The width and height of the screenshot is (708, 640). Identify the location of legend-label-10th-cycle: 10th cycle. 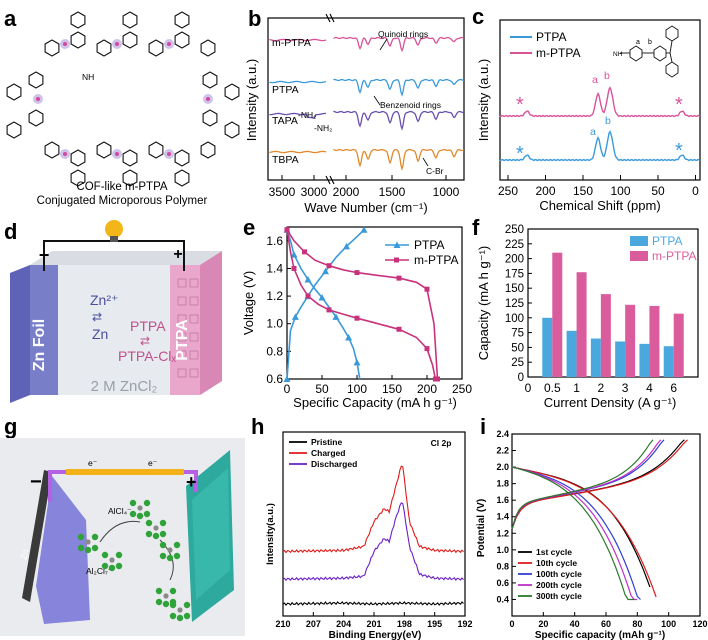
(556, 563).